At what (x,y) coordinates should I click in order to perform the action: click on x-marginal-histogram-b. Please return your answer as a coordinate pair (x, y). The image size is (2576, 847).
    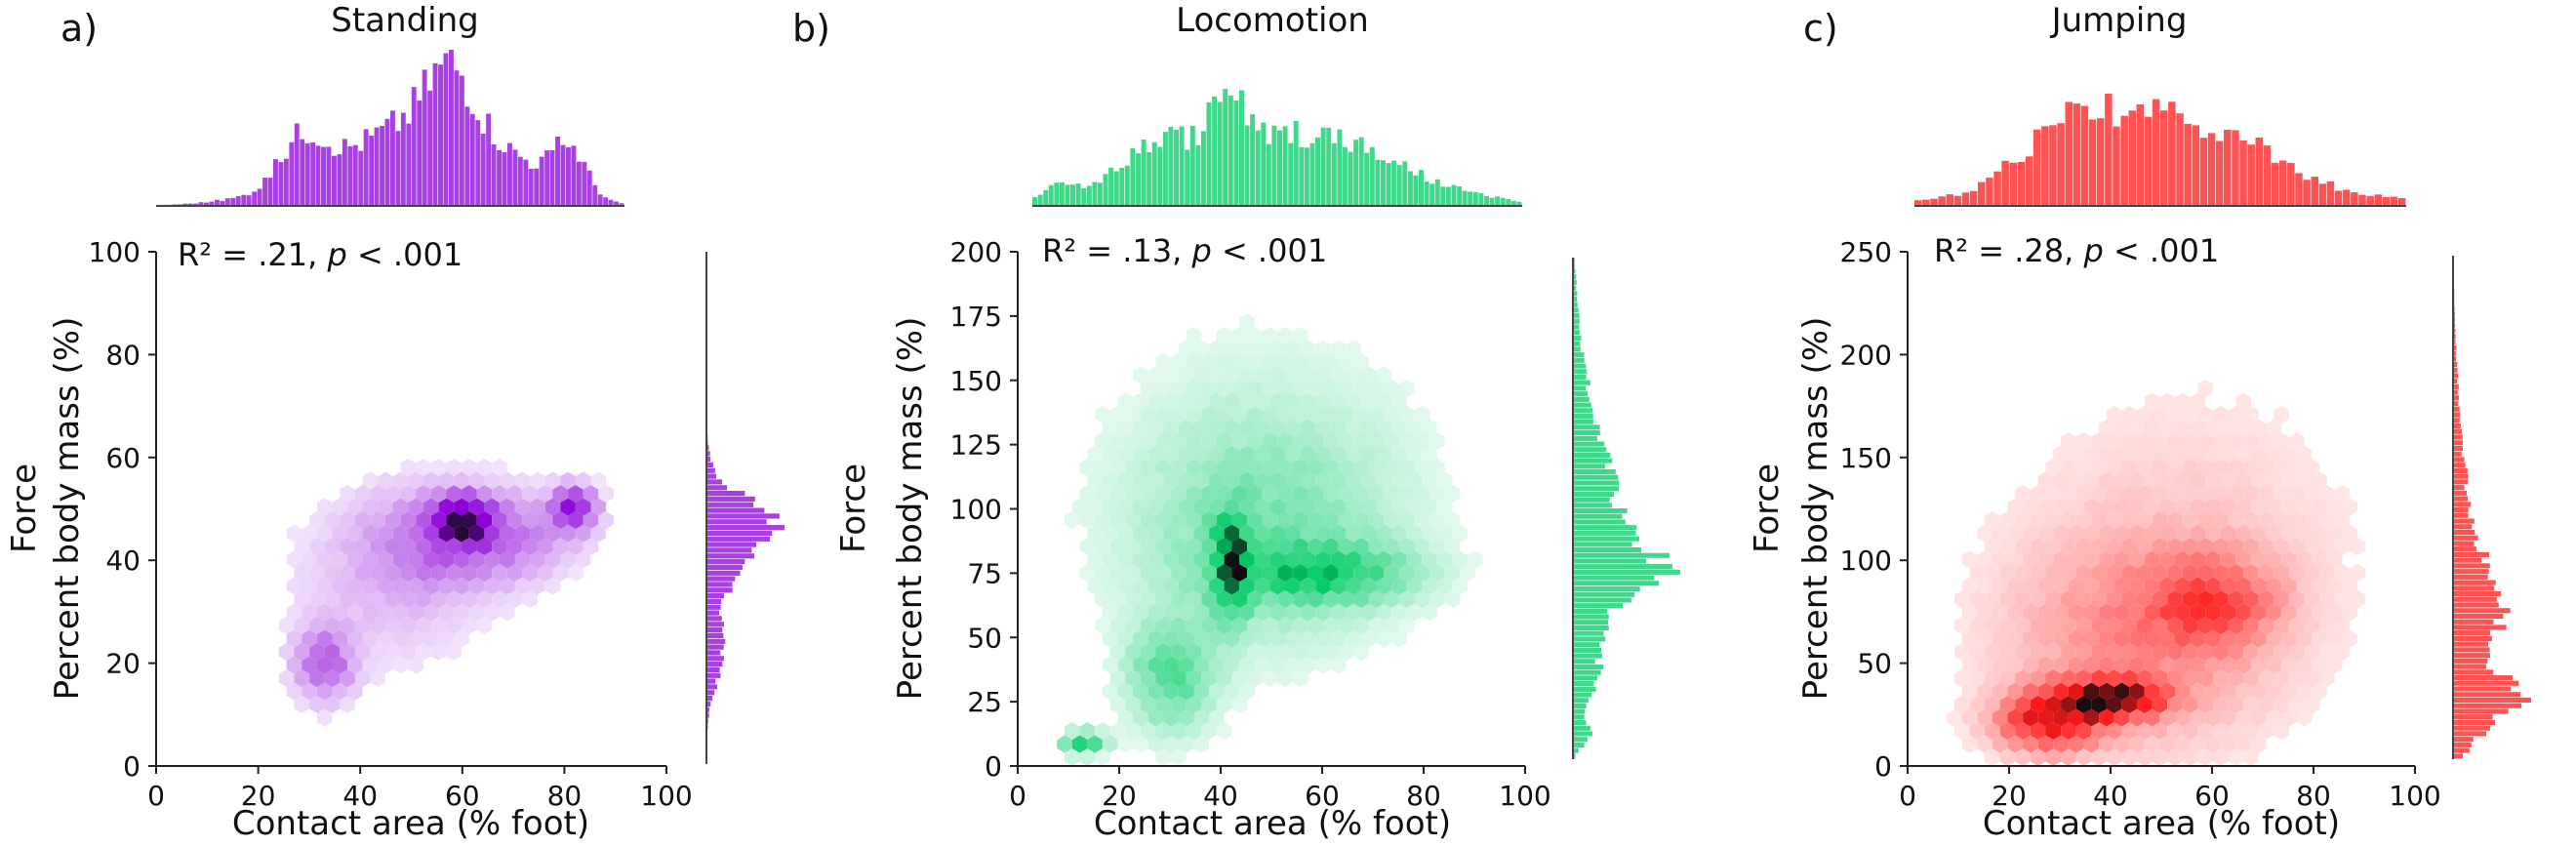
    Looking at the image, I should click on (1277, 147).